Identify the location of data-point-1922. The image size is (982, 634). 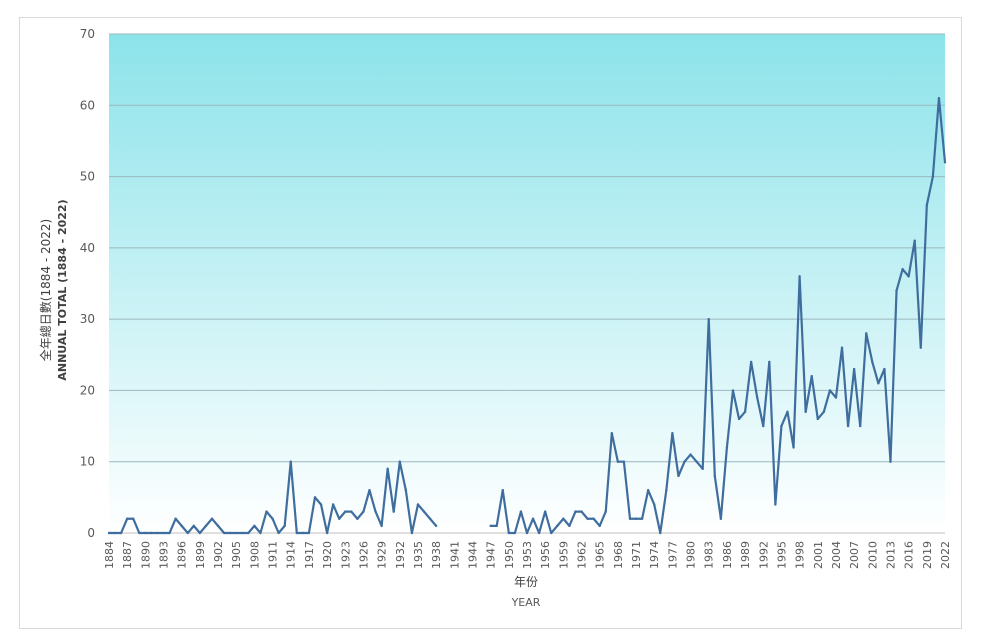
(339, 518).